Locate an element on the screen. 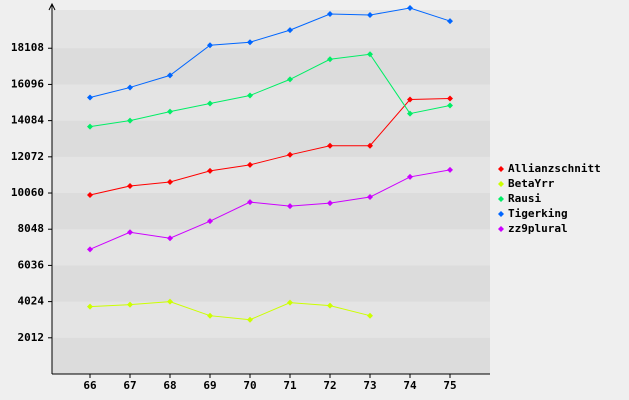 Image resolution: width=629 pixels, height=400 pixels. x-tick-label: 66 is located at coordinates (90, 385).